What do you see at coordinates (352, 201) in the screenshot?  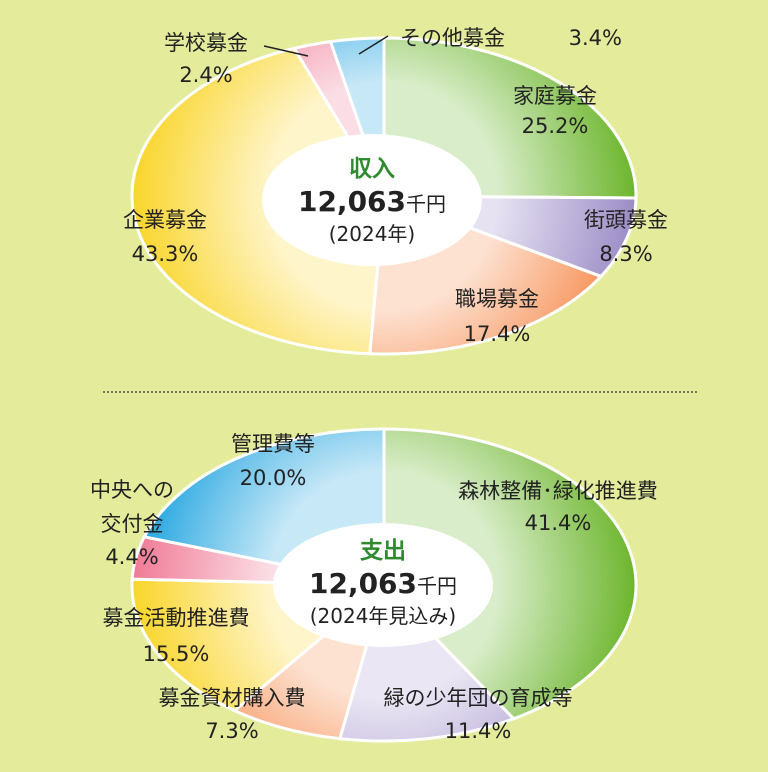 I see `income-total-value: 12,063` at bounding box center [352, 201].